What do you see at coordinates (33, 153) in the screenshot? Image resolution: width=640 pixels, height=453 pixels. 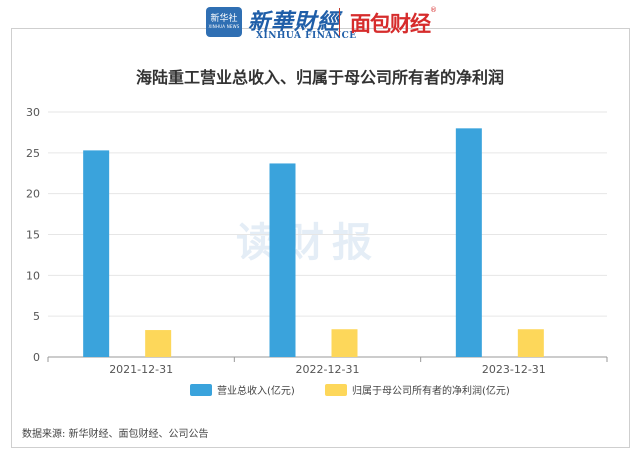 I see `y-tick-label: 25` at bounding box center [33, 153].